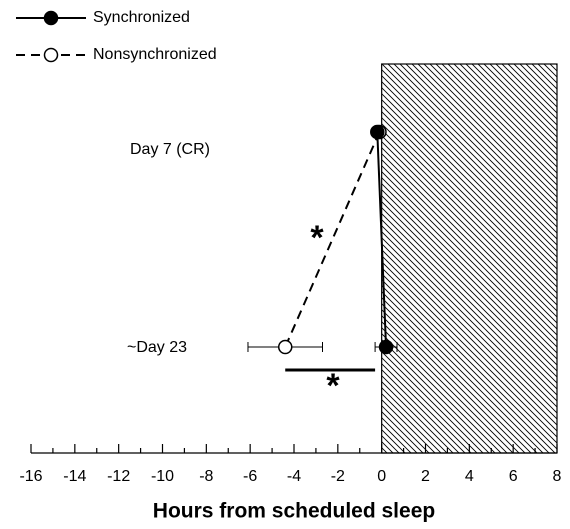 The width and height of the screenshot is (570, 529). I want to click on category-label: ~Day 23, so click(157, 347).